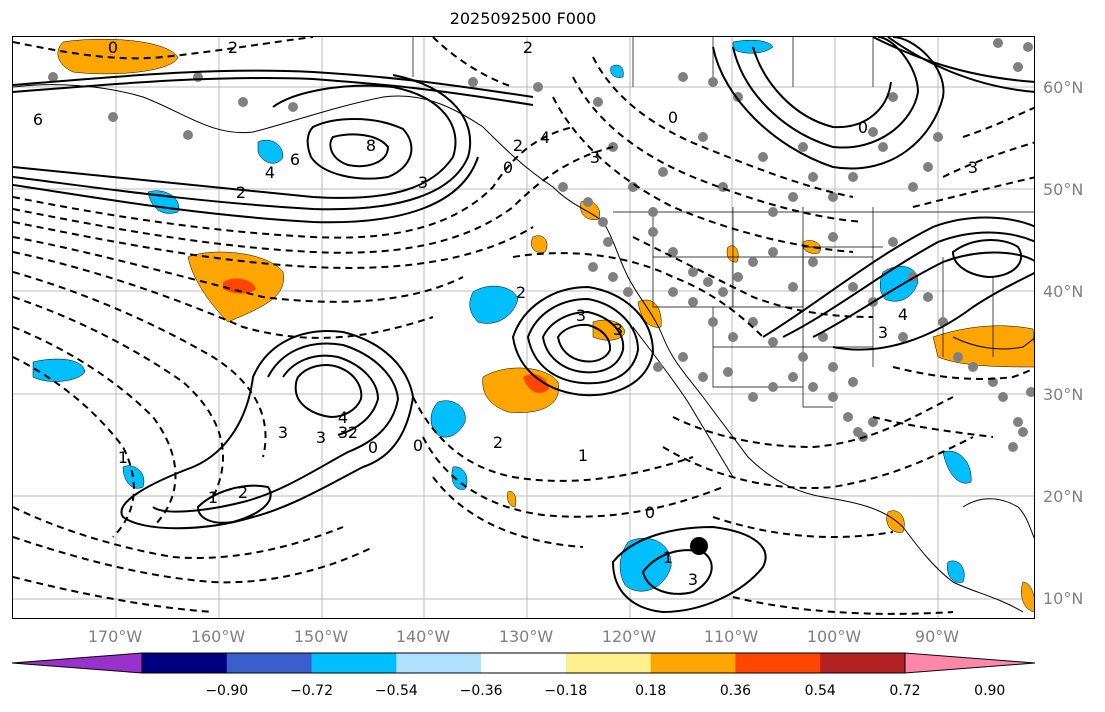 The width and height of the screenshot is (1105, 712). What do you see at coordinates (937, 636) in the screenshot?
I see `longitude-label: 90°W` at bounding box center [937, 636].